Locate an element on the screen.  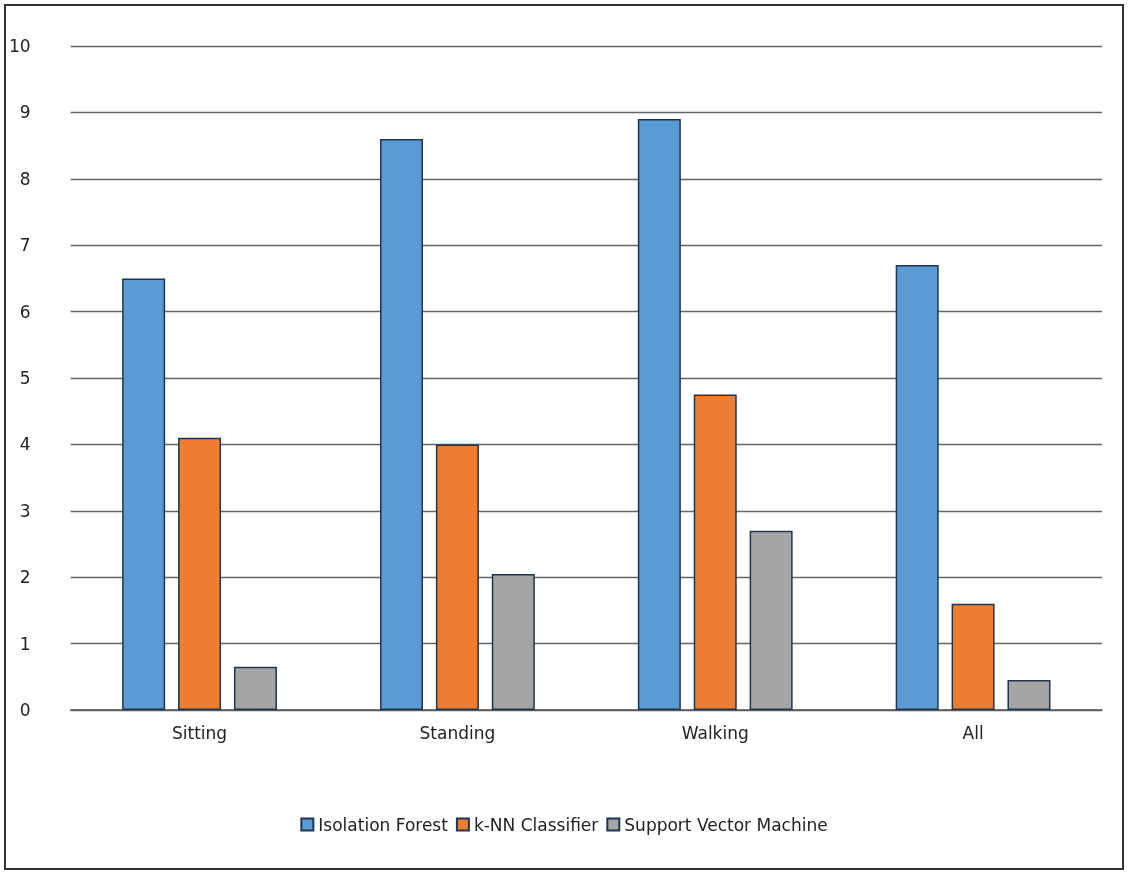
y-tick-label: 4 is located at coordinates (25, 444).